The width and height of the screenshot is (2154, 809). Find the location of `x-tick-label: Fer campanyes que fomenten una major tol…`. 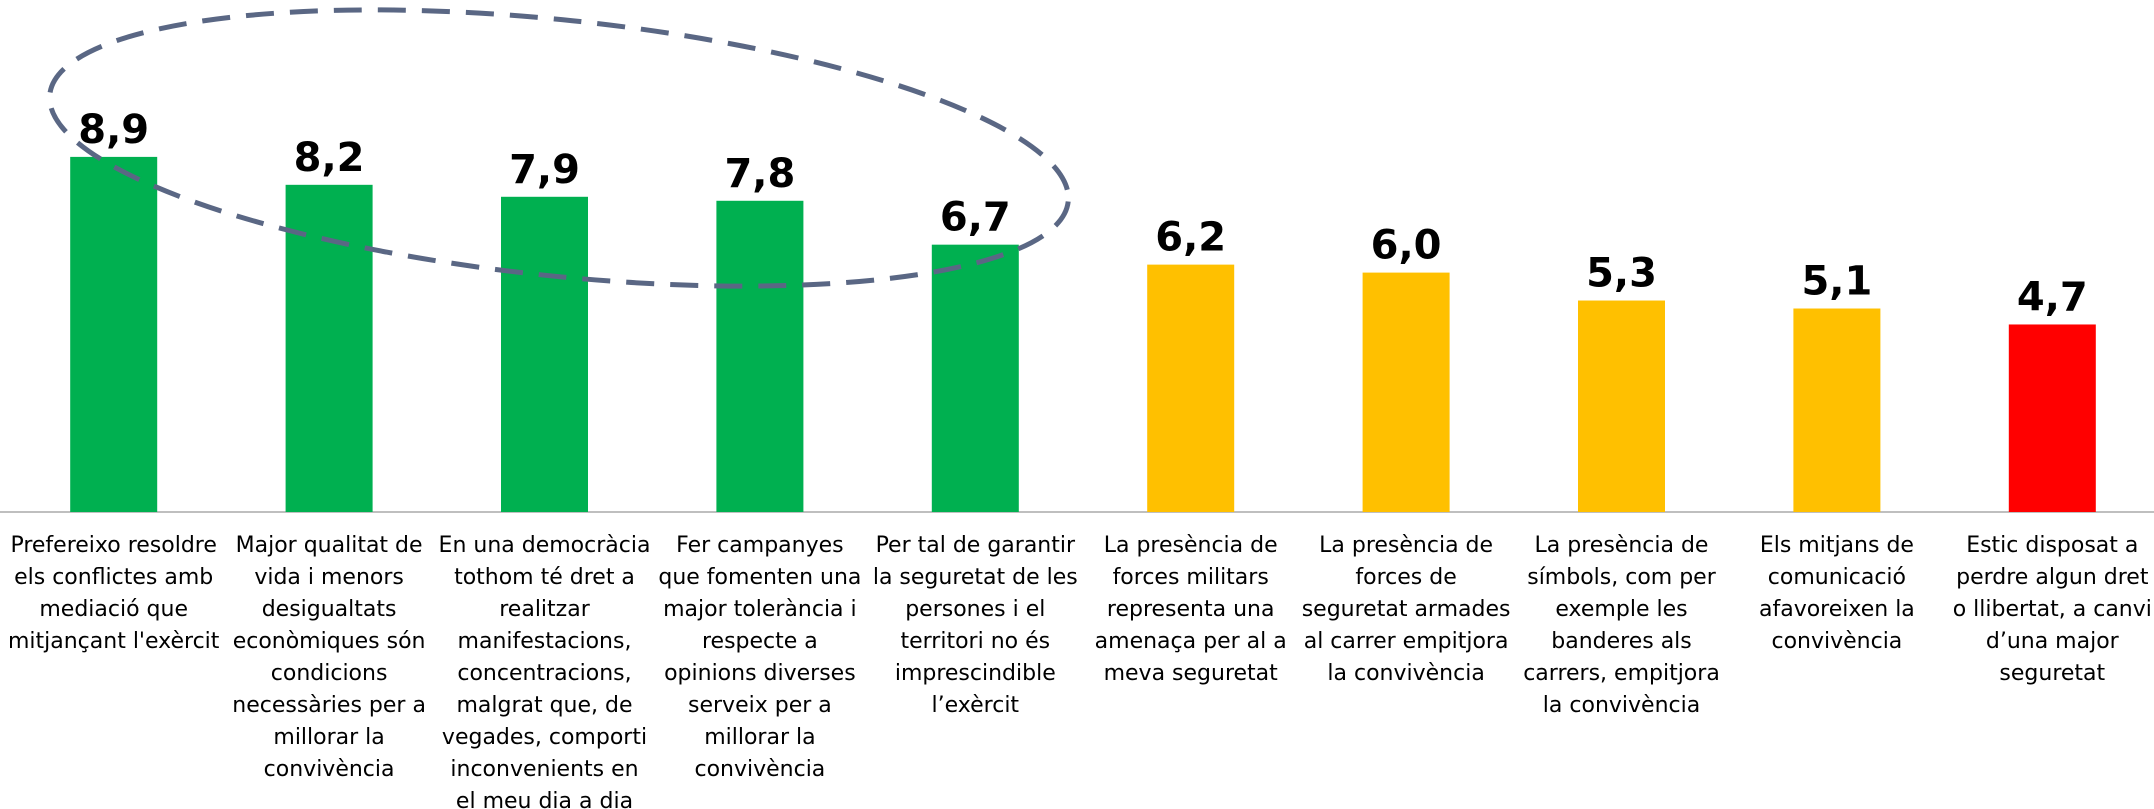

x-tick-label: Fer campanyes que fomenten una major tol… is located at coordinates (760, 657).